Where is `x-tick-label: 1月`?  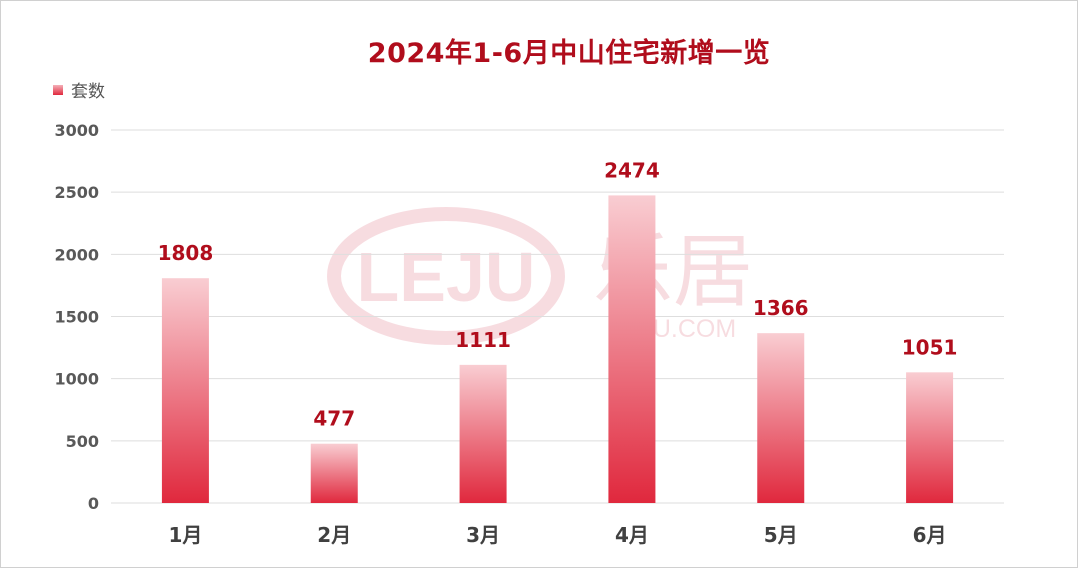 x-tick-label: 1月 is located at coordinates (185, 535).